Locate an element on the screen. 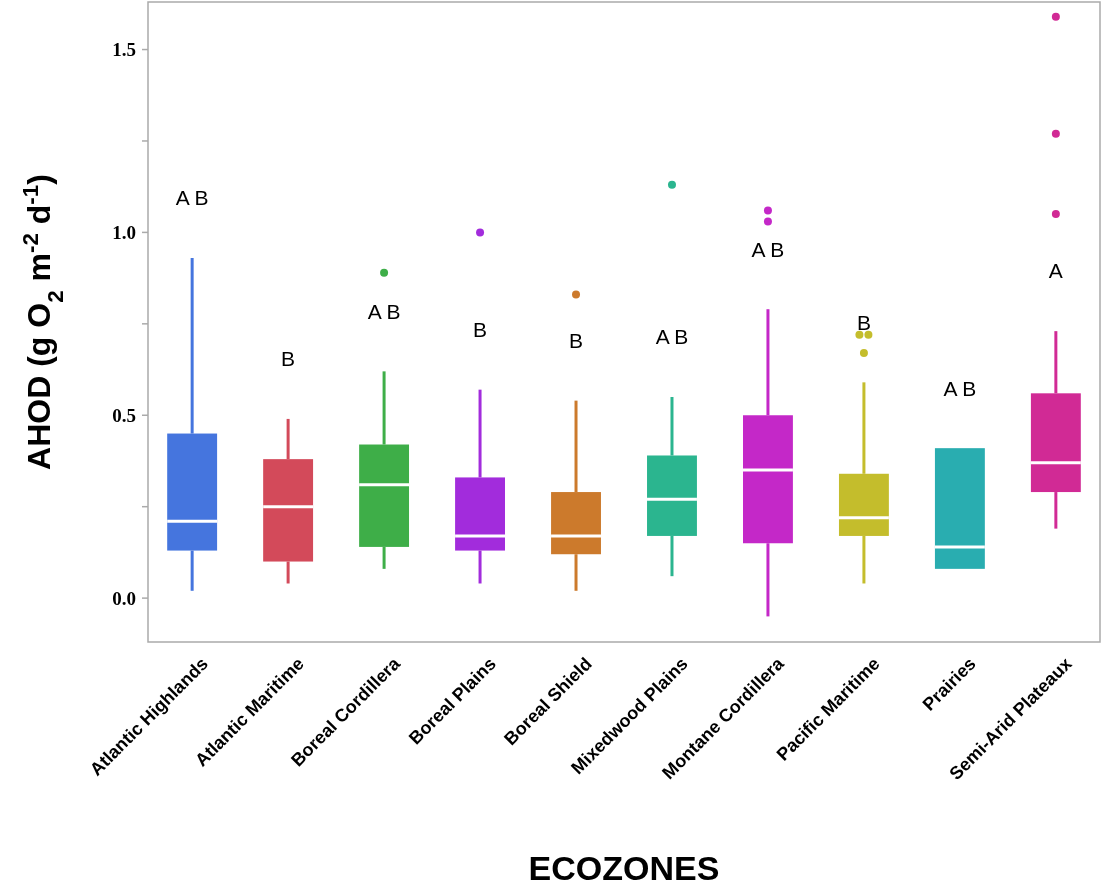  x-axis-title: ECOZONES is located at coordinates (624, 868).